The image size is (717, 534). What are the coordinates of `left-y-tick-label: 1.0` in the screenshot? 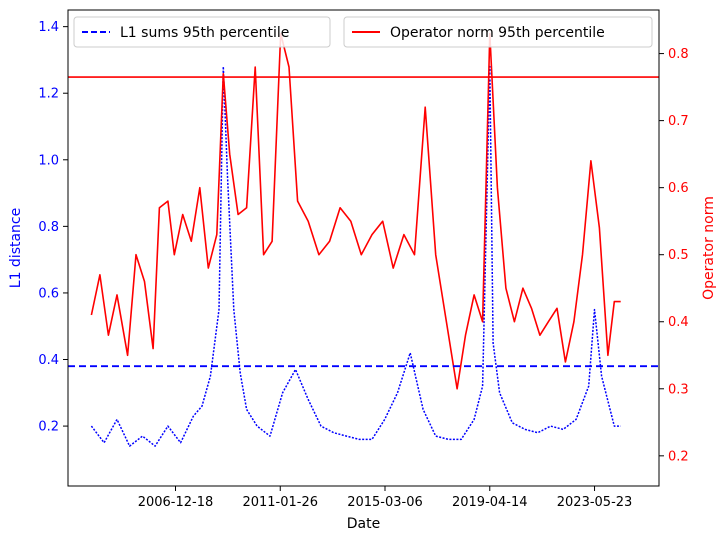 It's located at (48, 160).